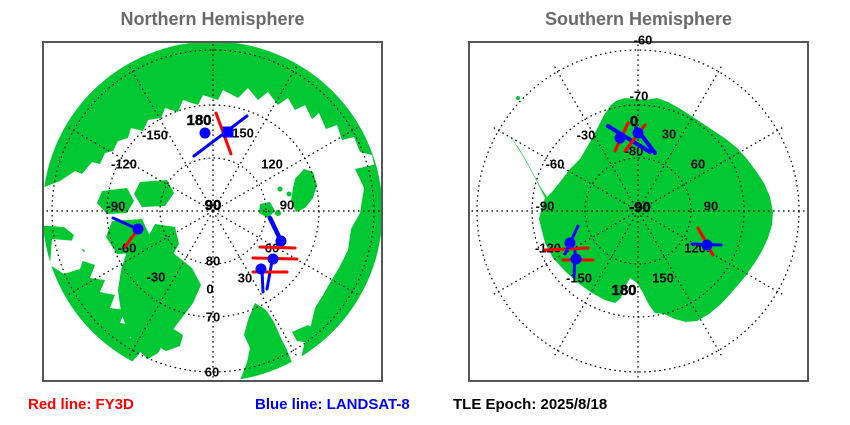  What do you see at coordinates (213, 317) in the screenshot?
I see `graticule-label: 70` at bounding box center [213, 317].